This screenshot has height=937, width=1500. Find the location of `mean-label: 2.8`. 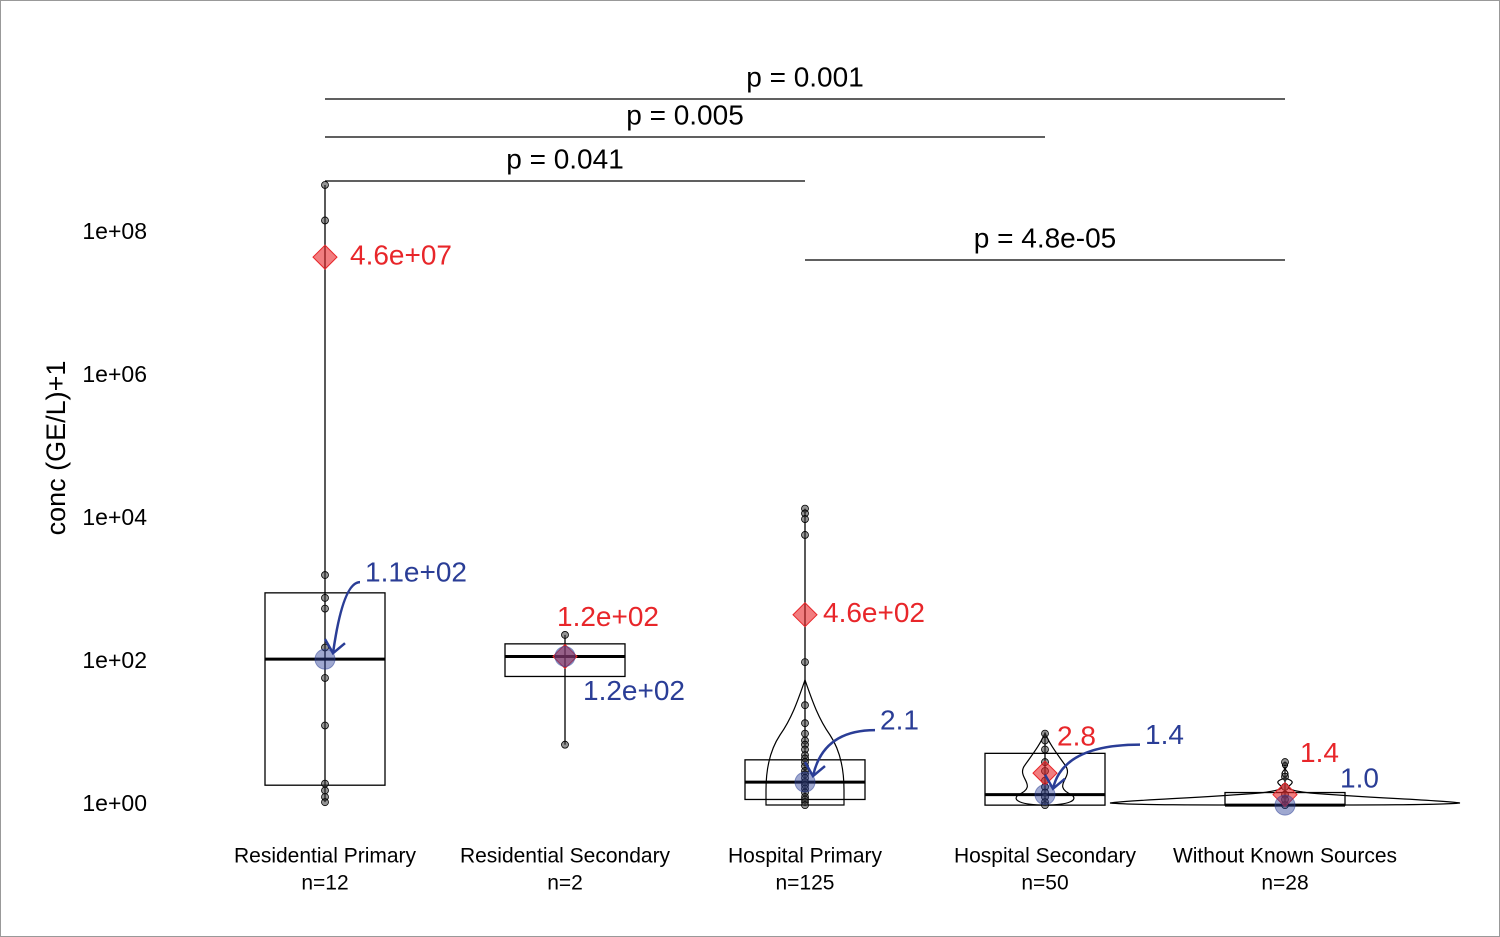

mean-label: 2.8 is located at coordinates (1076, 736).